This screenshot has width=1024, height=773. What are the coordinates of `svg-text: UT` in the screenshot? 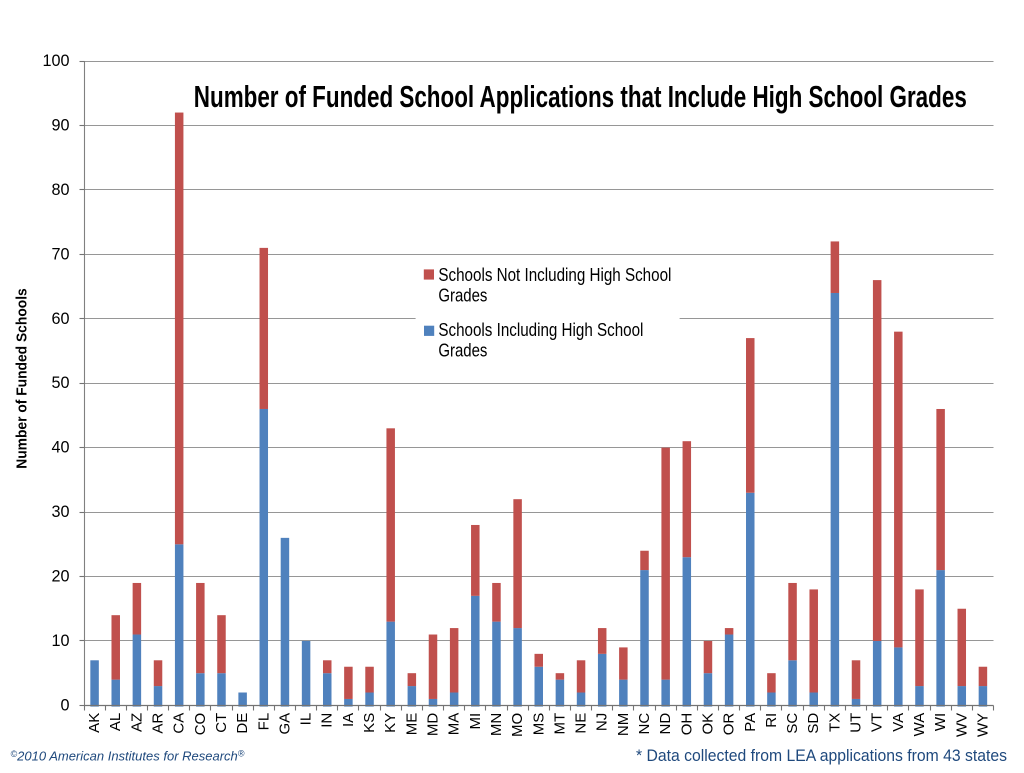 It's located at (856, 723).